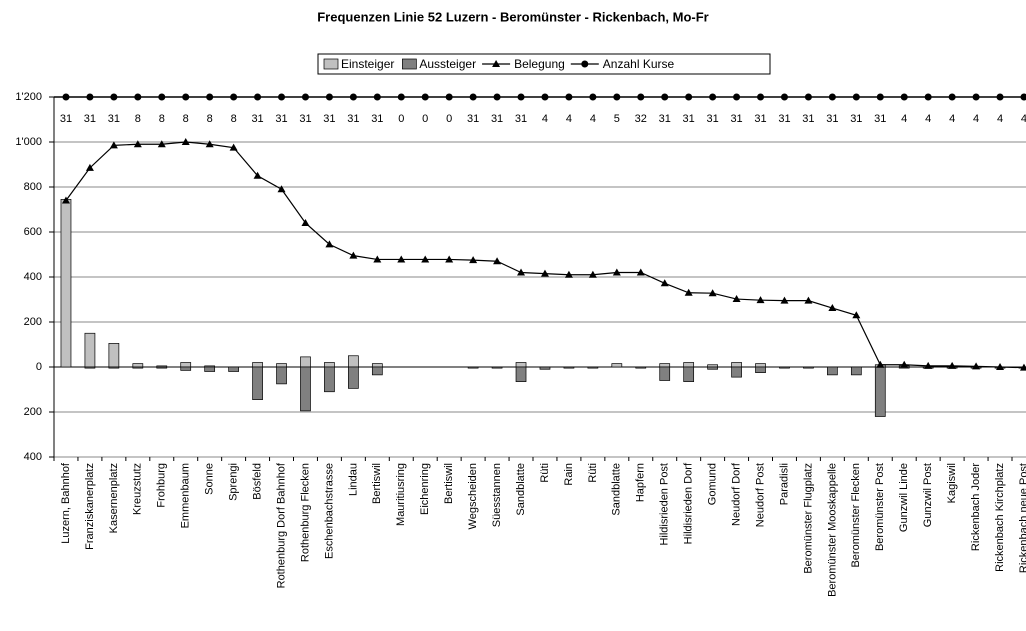  Describe the element at coordinates (976, 507) in the screenshot. I see `x-tick-label: Rickenbach Joder` at that location.